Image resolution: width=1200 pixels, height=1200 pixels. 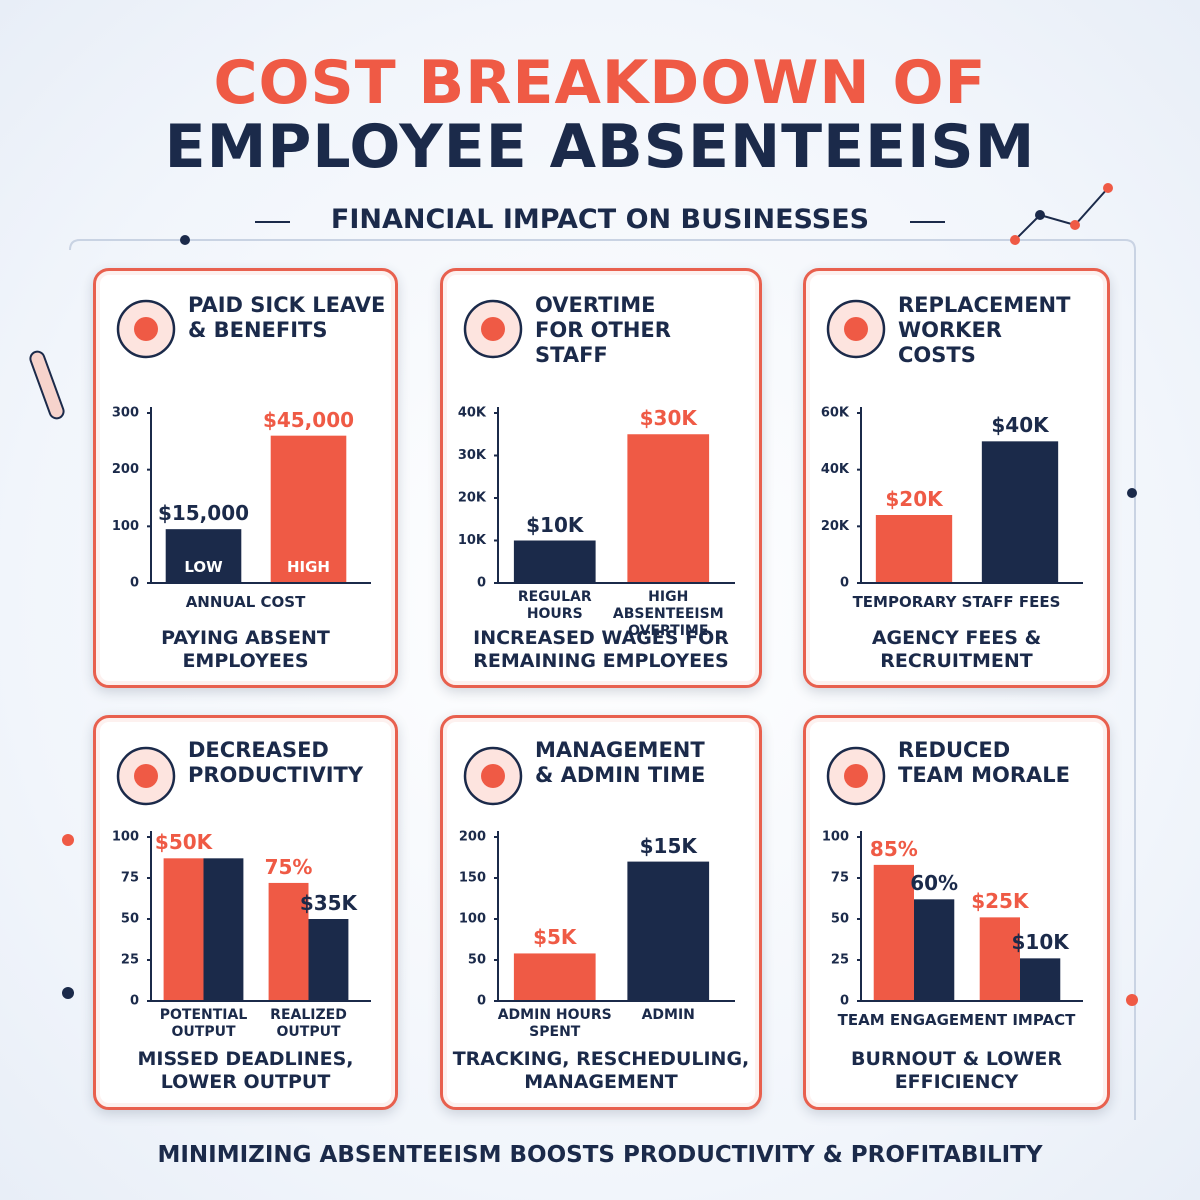 I want to click on chart: 0 20K 40K 60K, so click(x=952, y=445).